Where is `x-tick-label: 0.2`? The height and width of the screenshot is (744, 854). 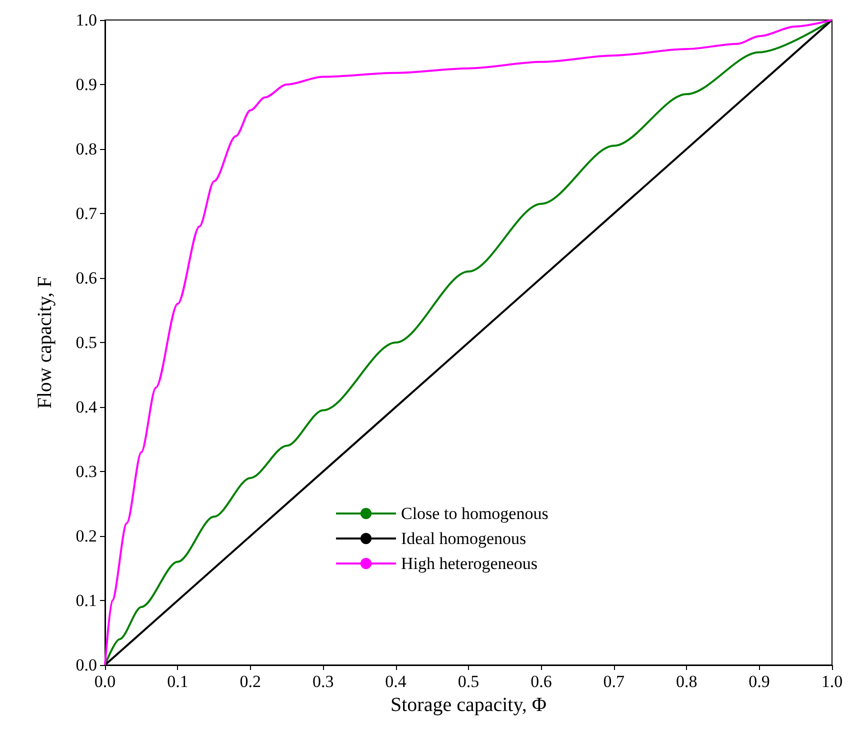 x-tick-label: 0.2 is located at coordinates (251, 681).